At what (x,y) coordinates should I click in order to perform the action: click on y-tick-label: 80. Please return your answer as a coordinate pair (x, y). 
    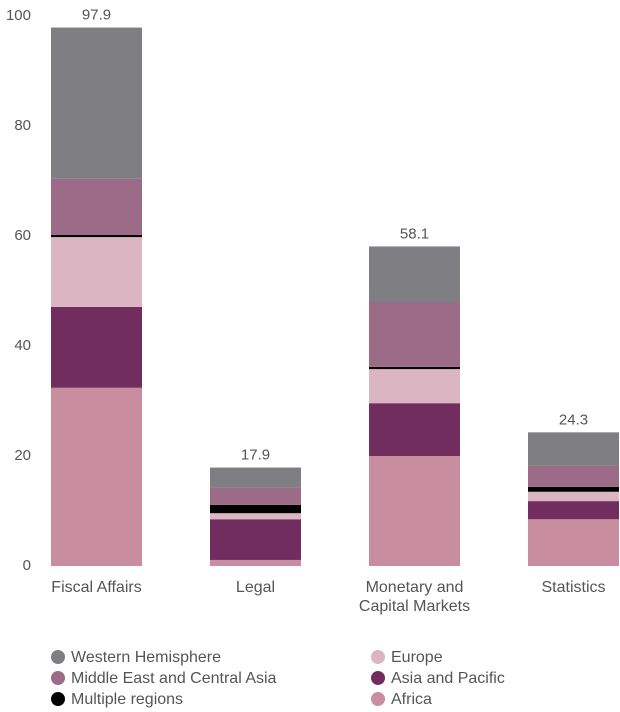
    Looking at the image, I should click on (22, 125).